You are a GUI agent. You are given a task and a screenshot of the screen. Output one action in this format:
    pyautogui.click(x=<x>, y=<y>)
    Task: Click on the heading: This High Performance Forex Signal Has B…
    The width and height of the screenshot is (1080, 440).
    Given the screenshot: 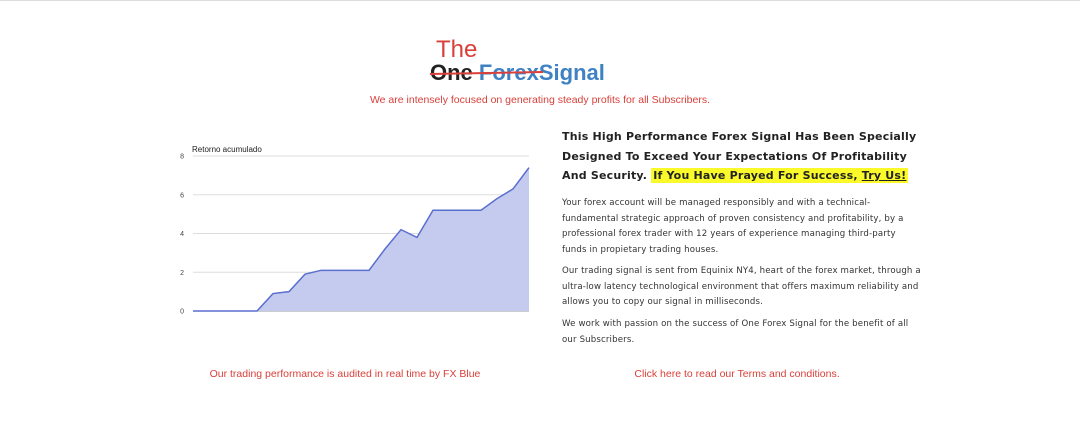 What is the action you would take?
    pyautogui.click(x=742, y=156)
    